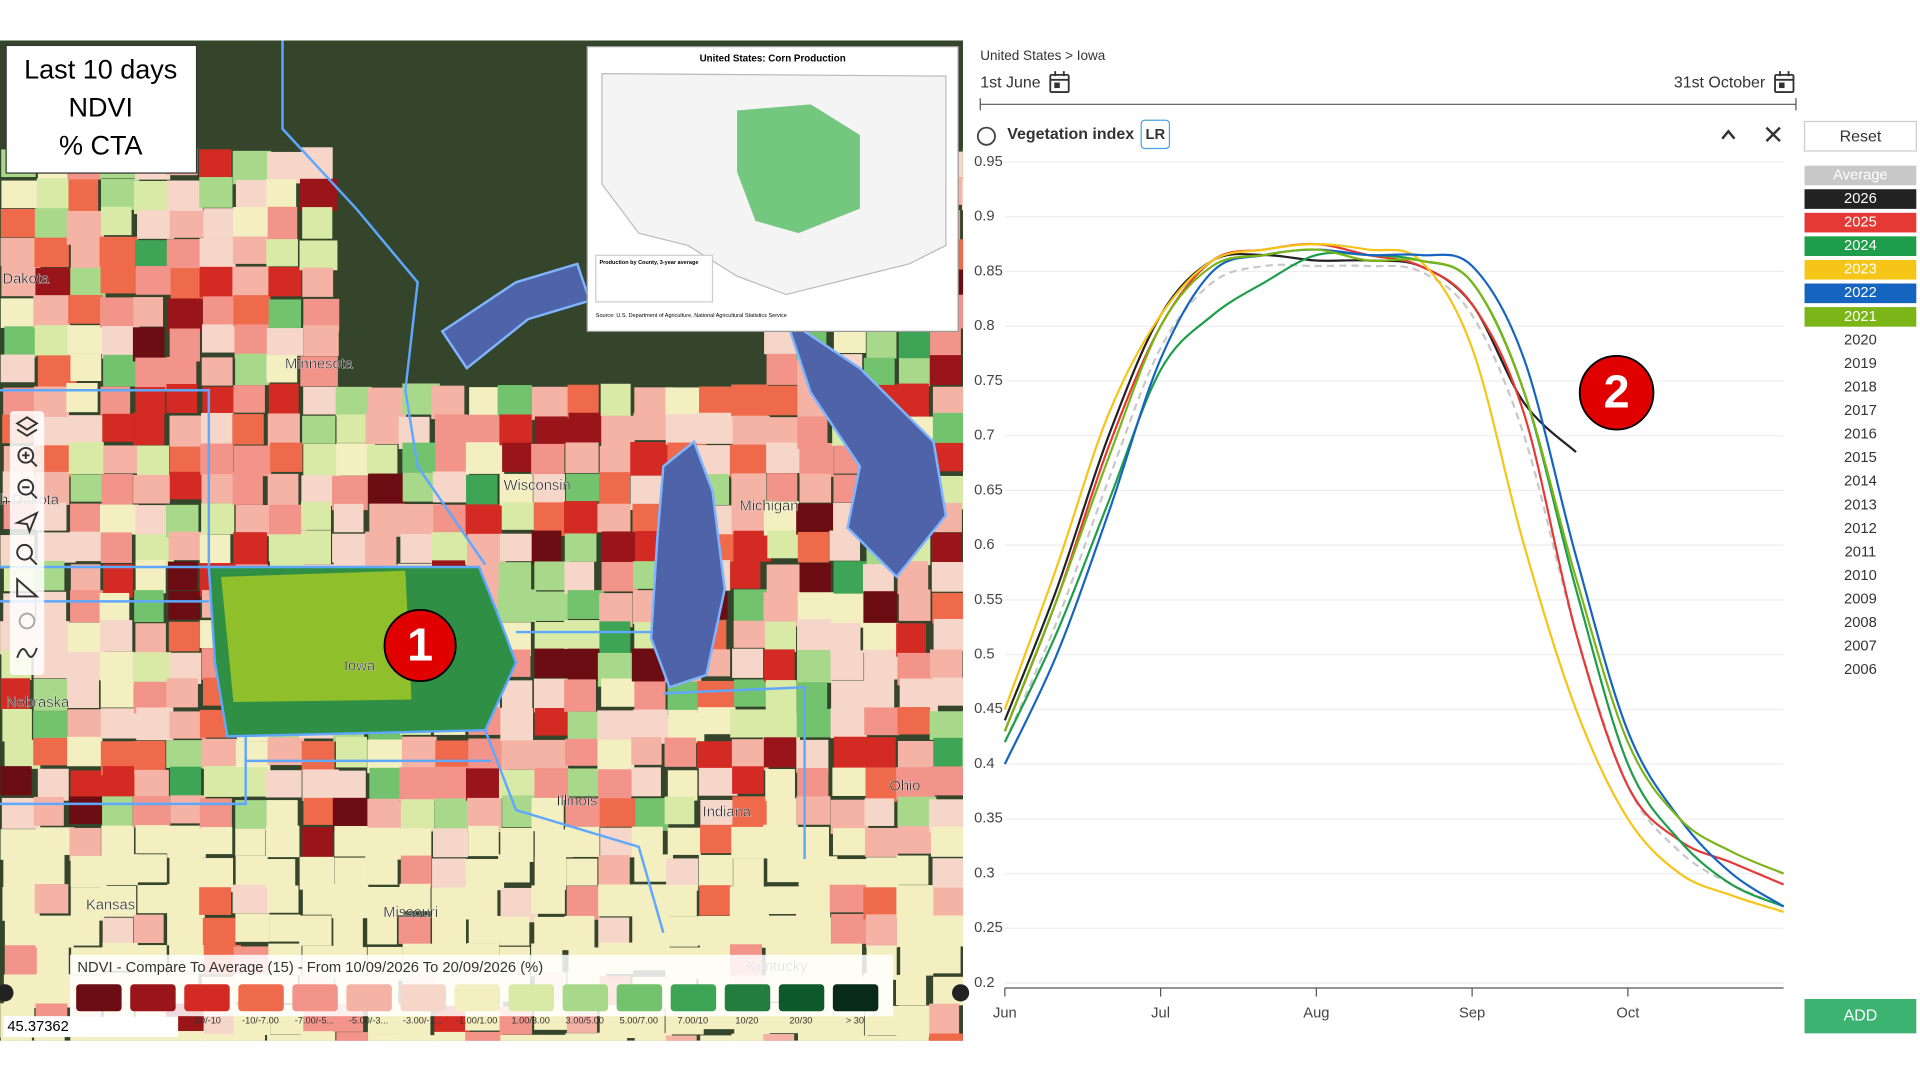 This screenshot has width=1920, height=1080. Describe the element at coordinates (1010, 83) in the screenshot. I see `start-date: 1st June` at that location.